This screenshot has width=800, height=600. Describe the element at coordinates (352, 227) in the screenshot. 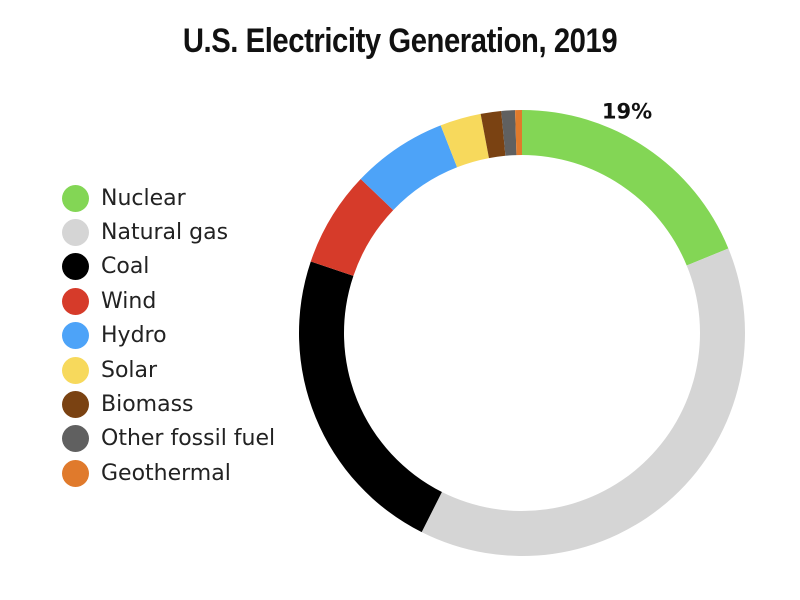

I see `slice-wind` at that location.